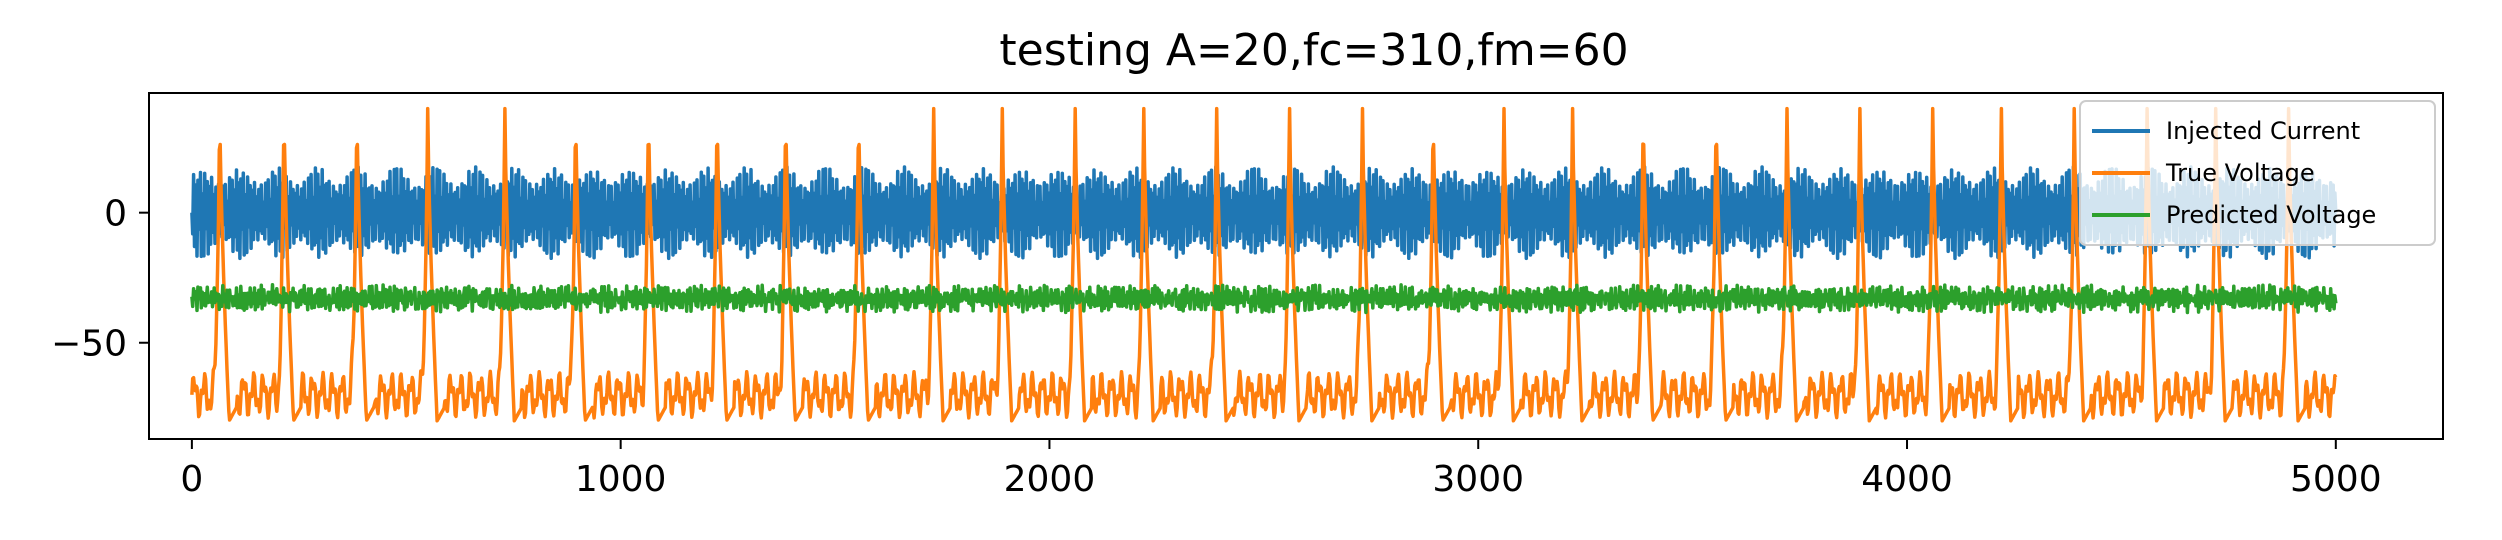 This screenshot has height=540, width=2502. Describe the element at coordinates (2336, 479) in the screenshot. I see `x-tick-label: 5000` at that location.